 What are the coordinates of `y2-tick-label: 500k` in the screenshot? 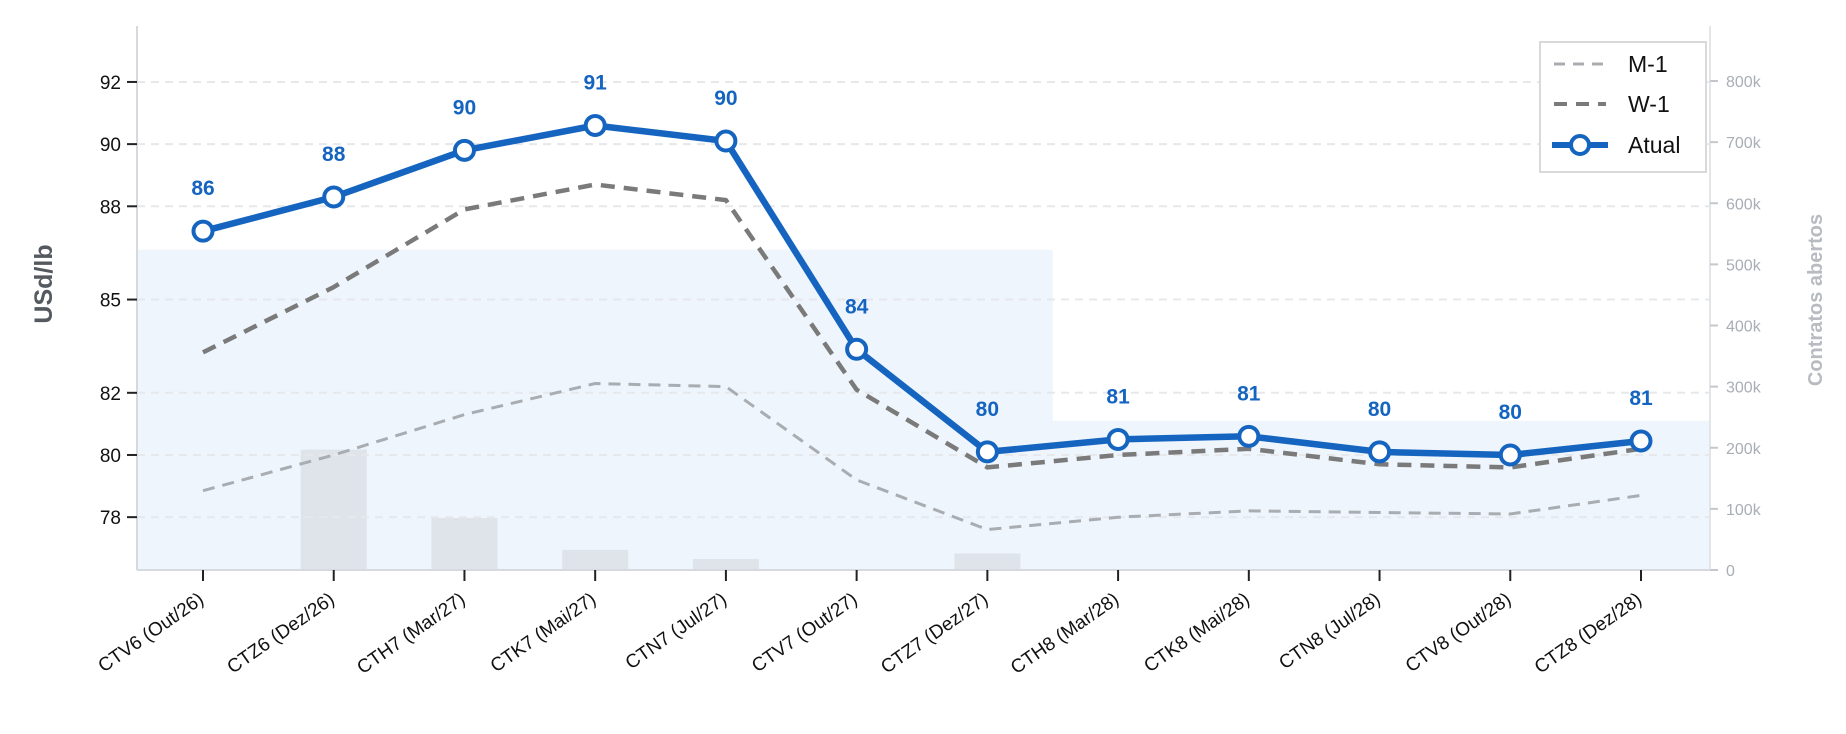 It's located at (1744, 265).